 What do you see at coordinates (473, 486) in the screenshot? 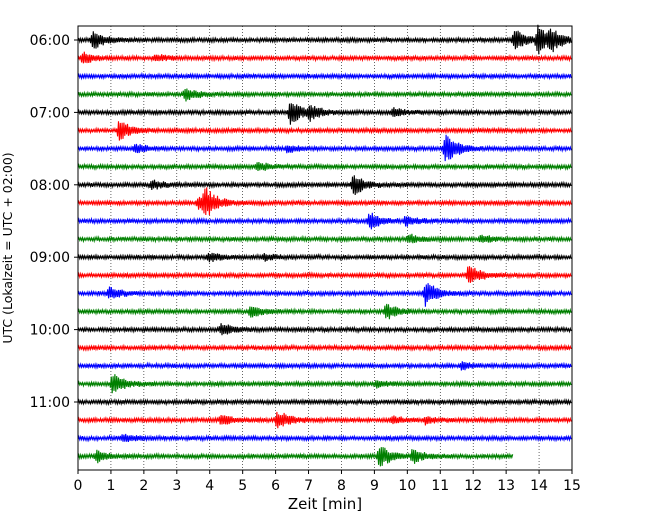
I see `x-tick-label: 12` at bounding box center [473, 486].